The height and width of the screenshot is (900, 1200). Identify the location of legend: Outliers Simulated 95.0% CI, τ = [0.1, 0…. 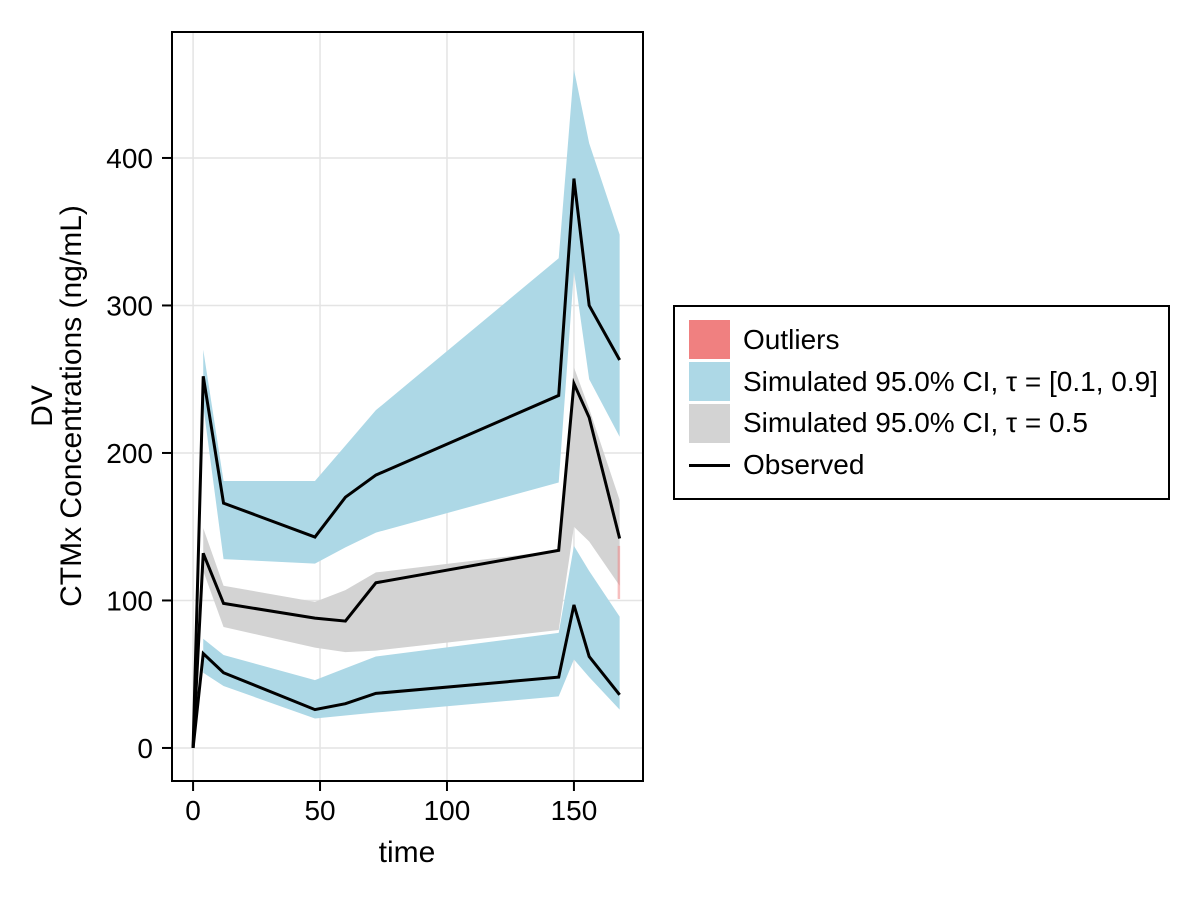
(921, 402).